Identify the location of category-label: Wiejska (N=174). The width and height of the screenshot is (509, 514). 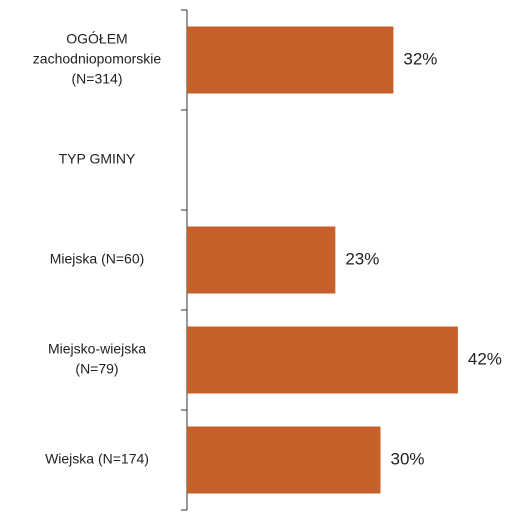
(97, 459).